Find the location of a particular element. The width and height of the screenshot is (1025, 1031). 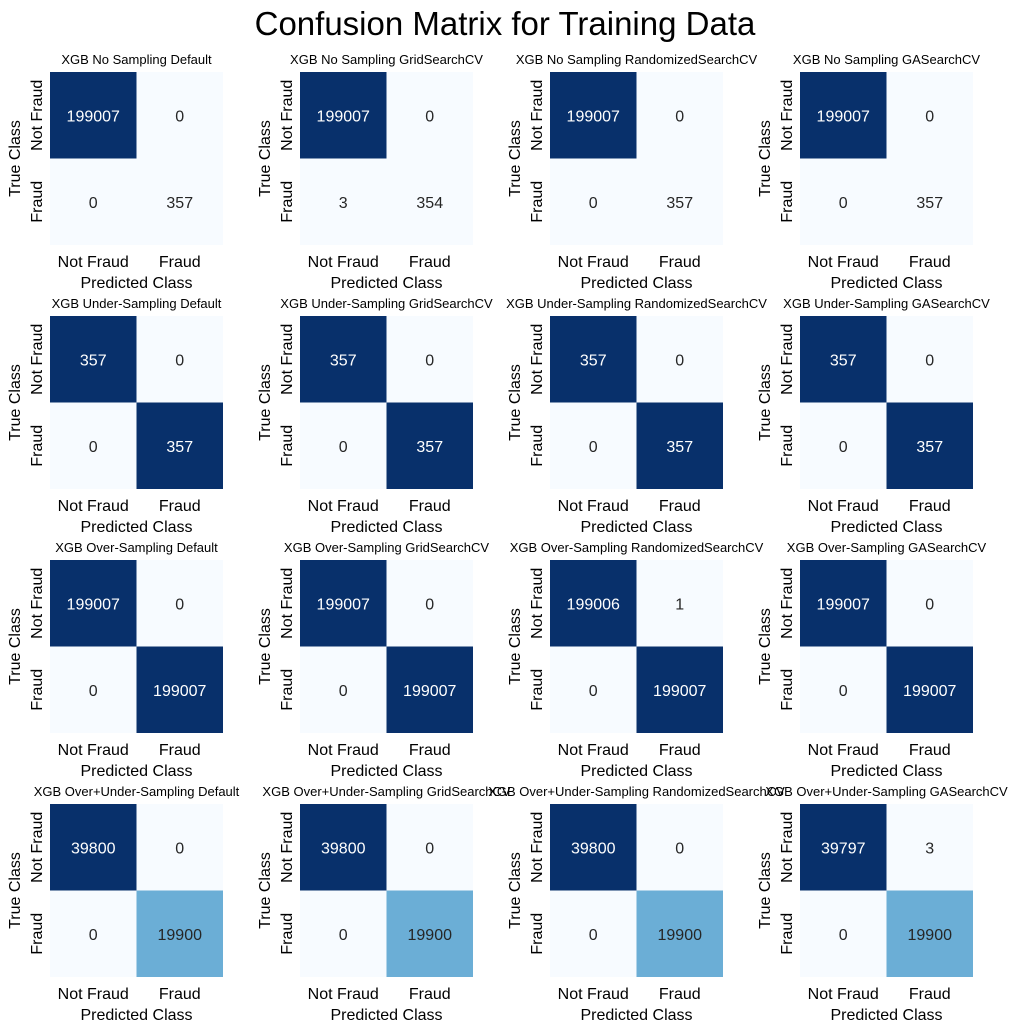

panel-title: XGB Under-Sampling GridSearchCV is located at coordinates (386, 303).